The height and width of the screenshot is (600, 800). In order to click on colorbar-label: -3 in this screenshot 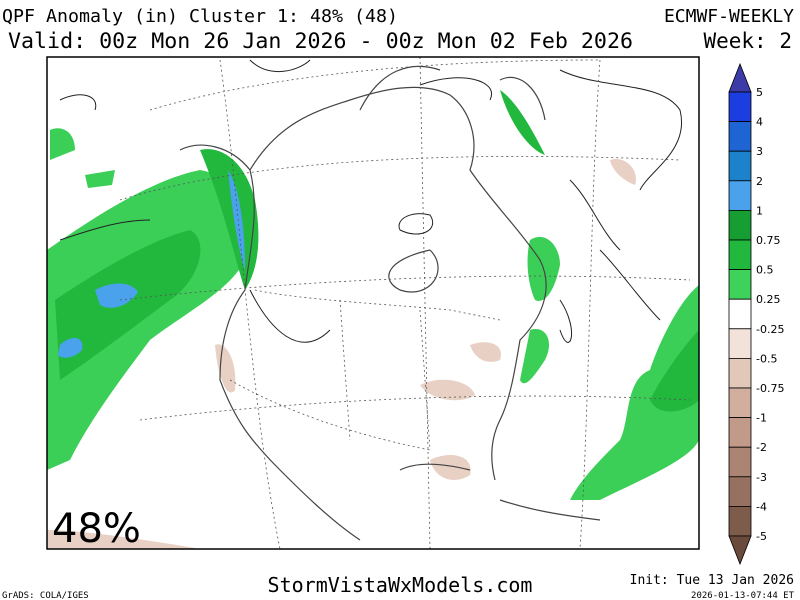, I will do `click(761, 477)`.